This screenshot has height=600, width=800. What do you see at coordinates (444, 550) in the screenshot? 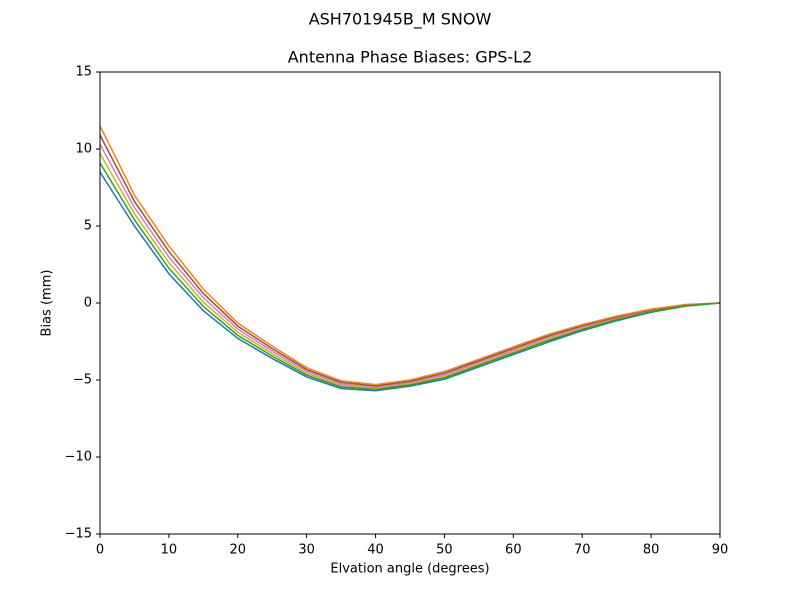
I see `x-tick-label: 50` at bounding box center [444, 550].